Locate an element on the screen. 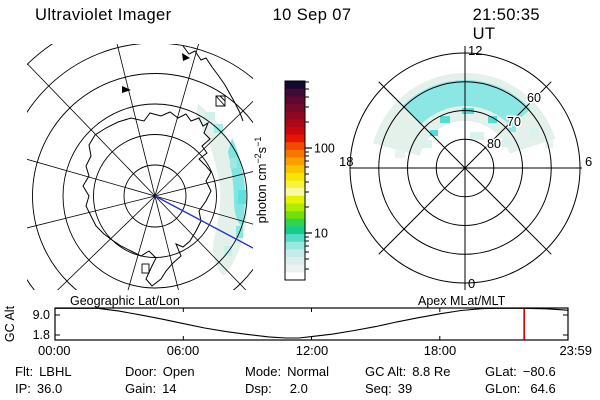 The image size is (600, 400). date-label: 10 Sep 07 is located at coordinates (312, 15).